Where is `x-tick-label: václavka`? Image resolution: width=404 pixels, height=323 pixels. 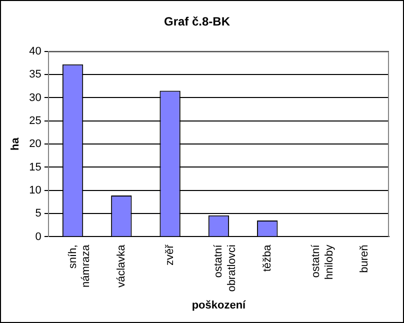 x-tick-label: václavka is located at coordinates (121, 266).